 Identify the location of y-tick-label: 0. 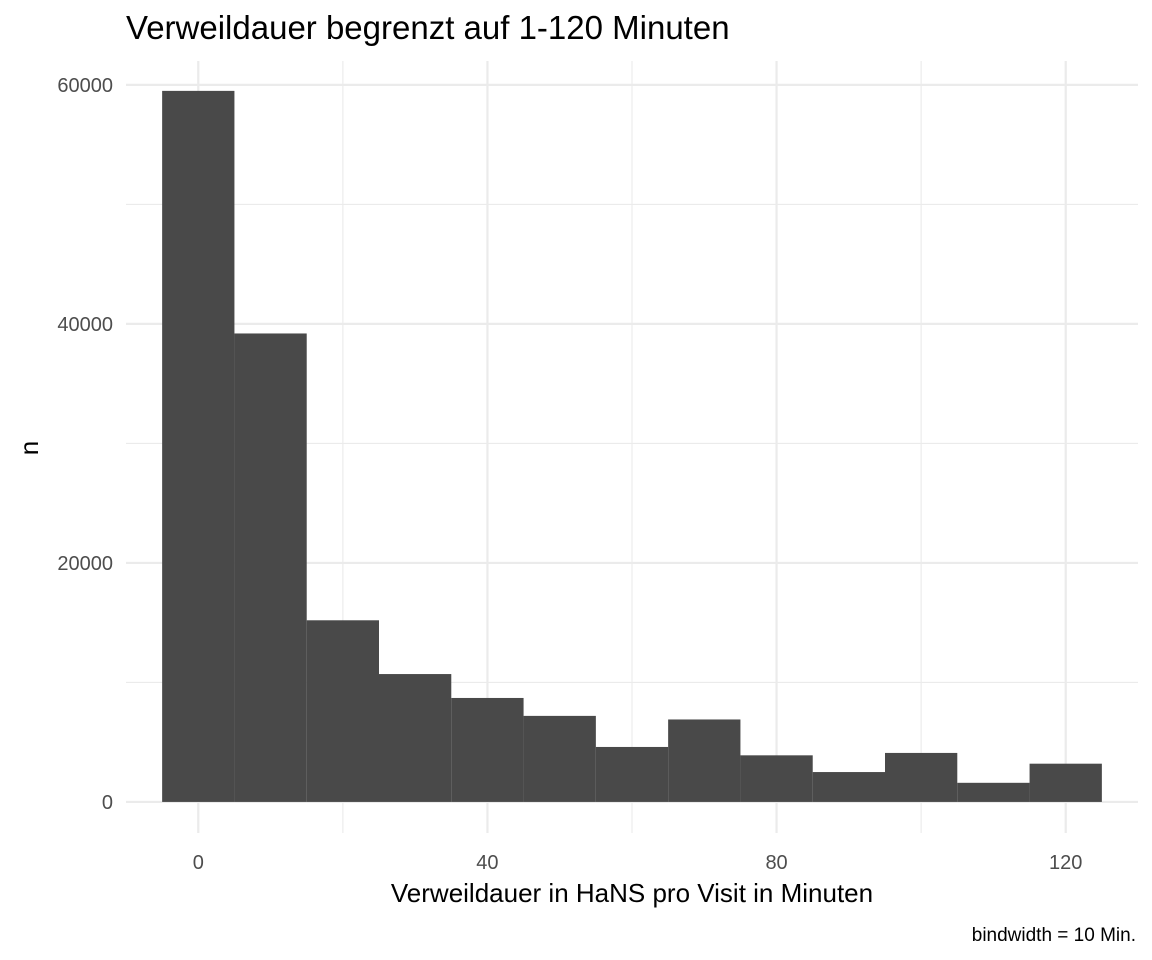
(107, 803).